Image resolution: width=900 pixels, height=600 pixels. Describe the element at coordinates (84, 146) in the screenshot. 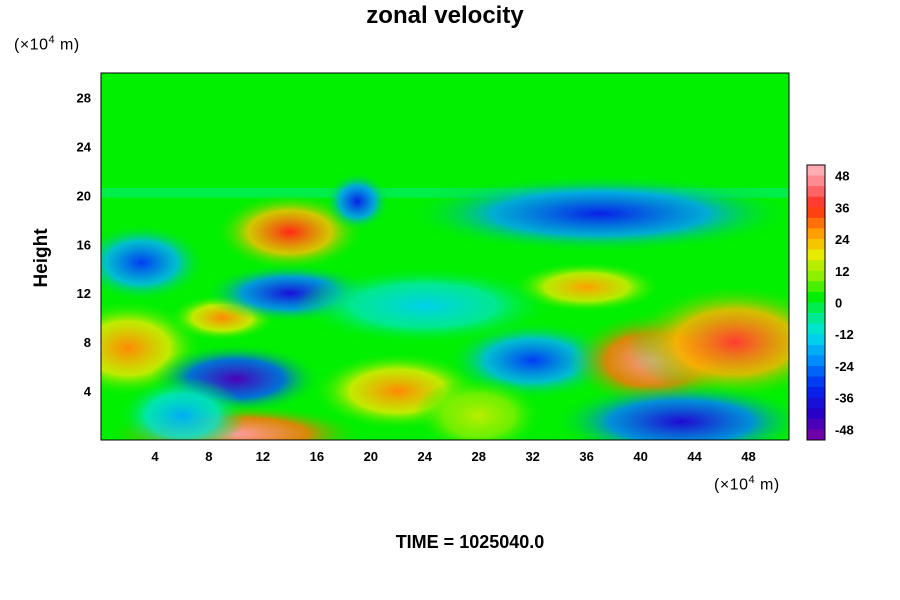

I see `y-tick-label: 24` at that location.